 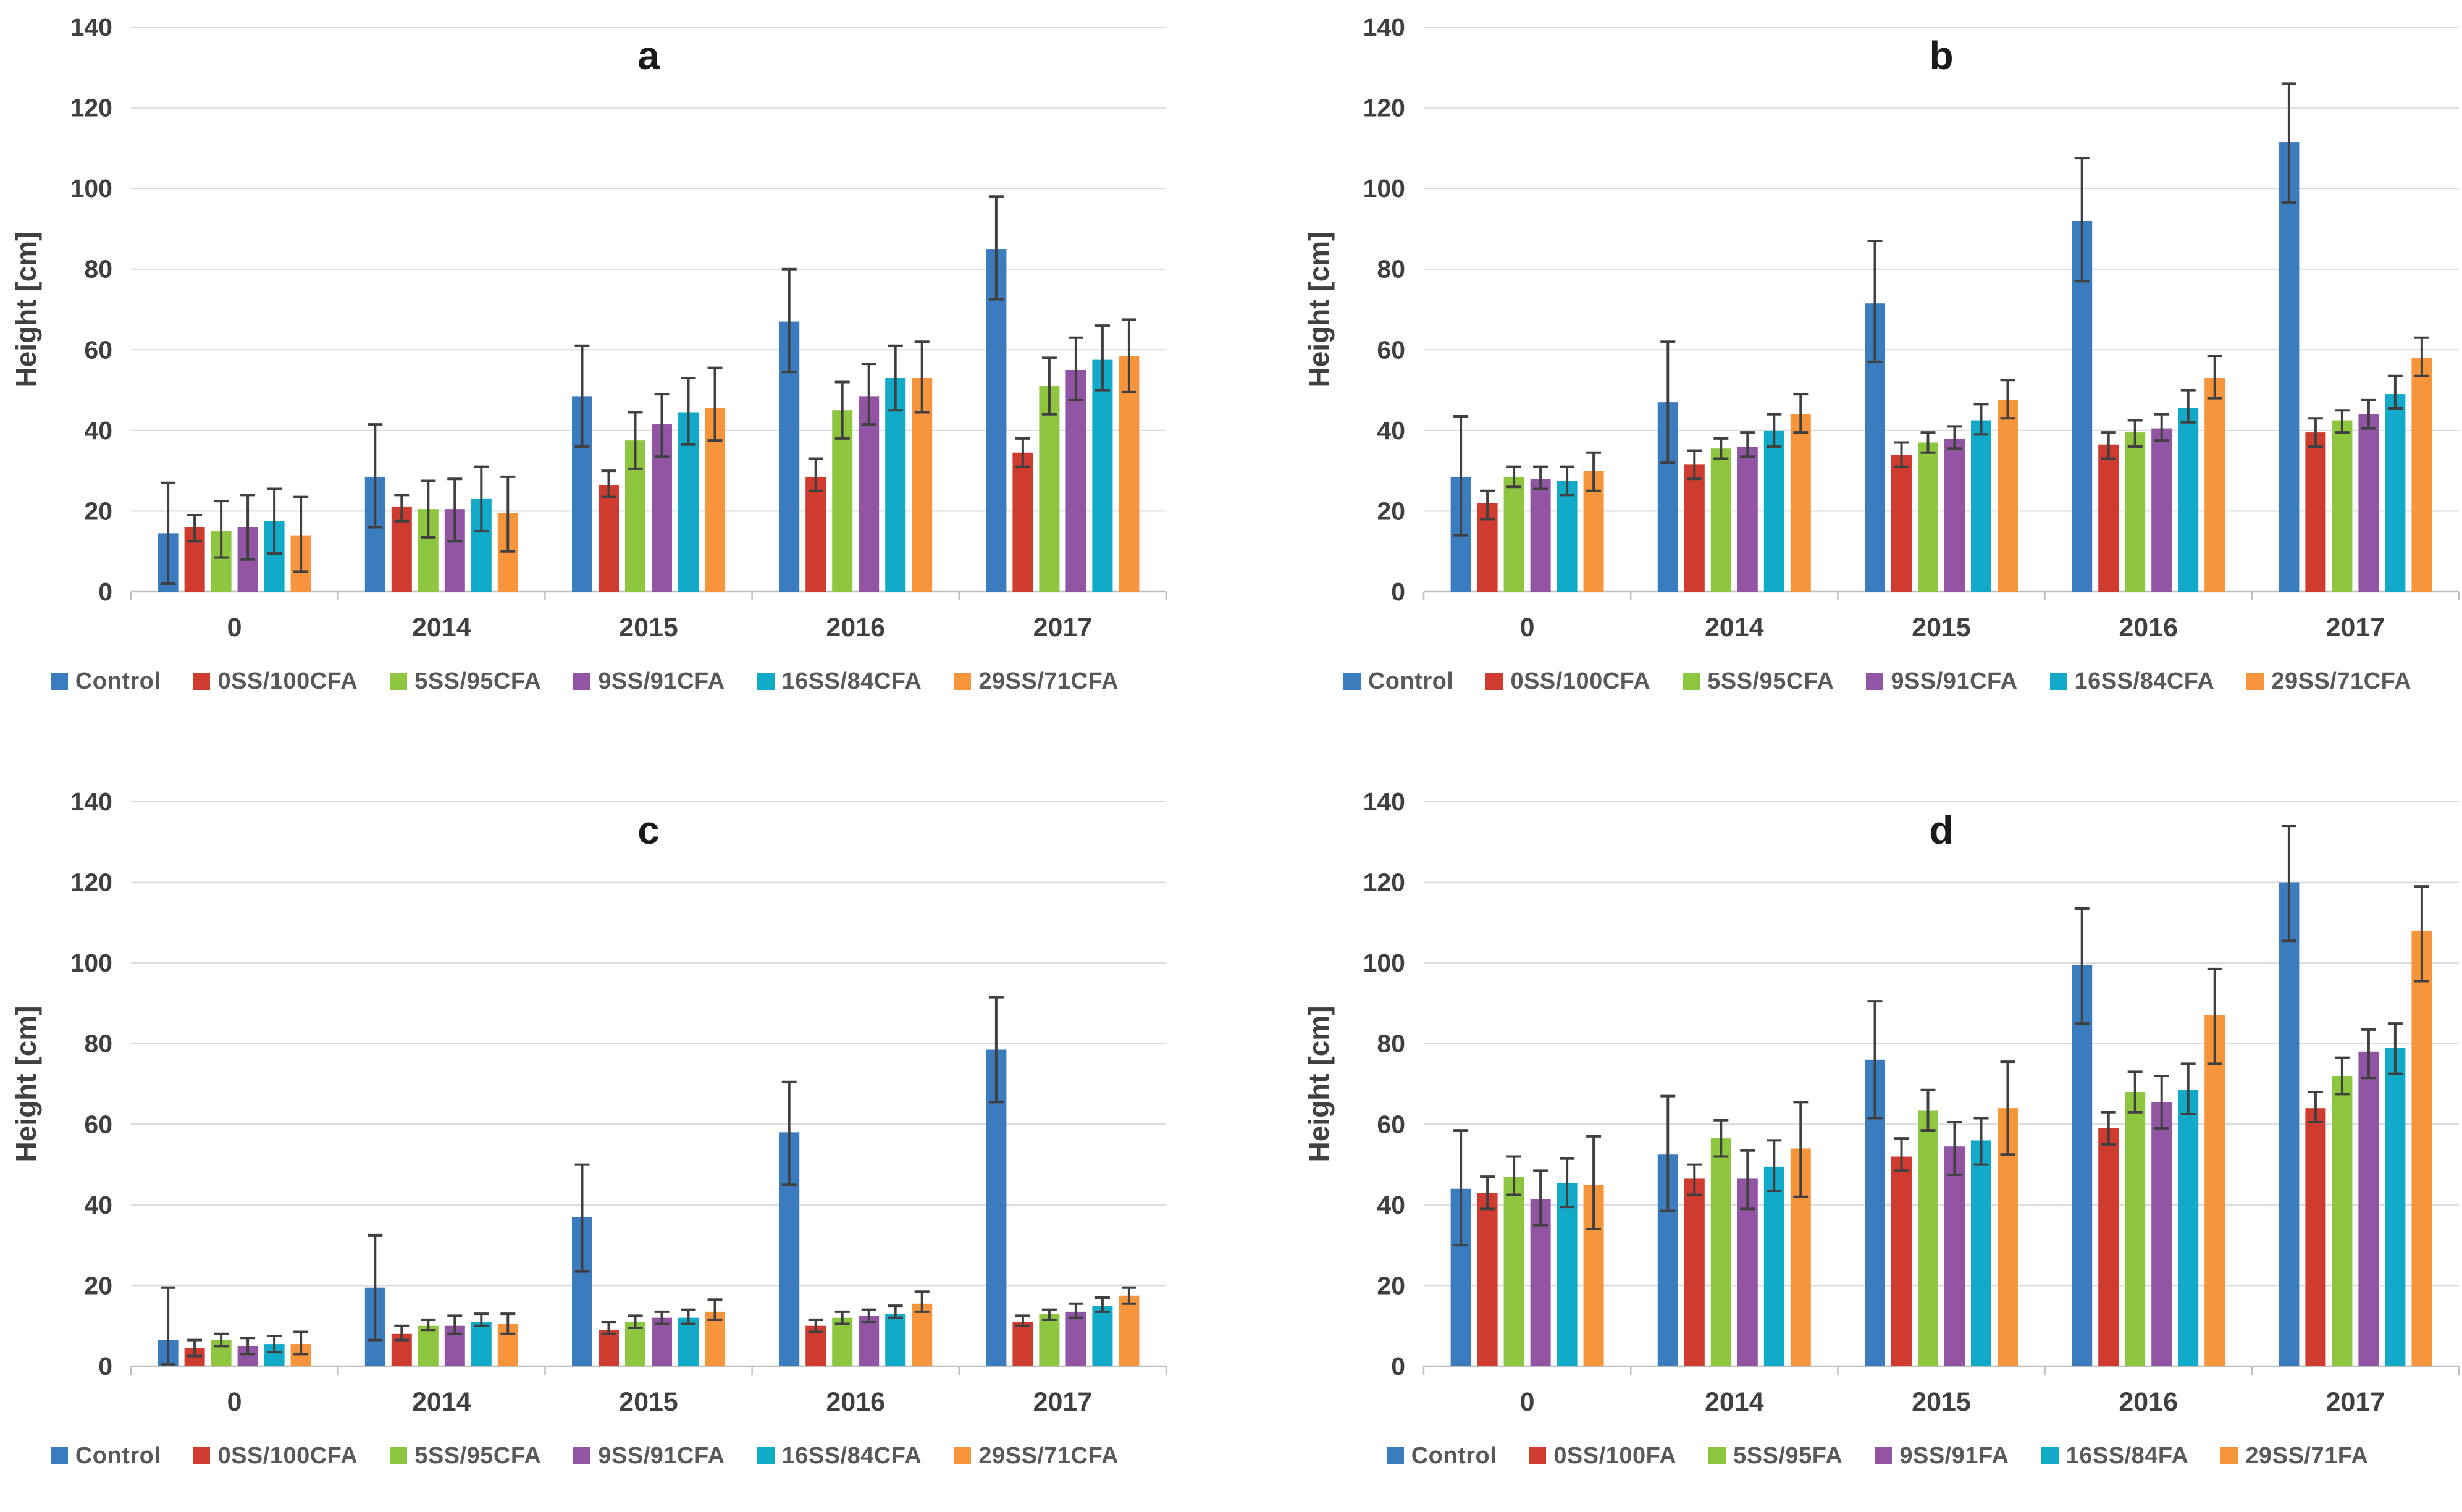 What do you see at coordinates (661, 681) in the screenshot?
I see `legend-label: 9SS/91CFA` at bounding box center [661, 681].